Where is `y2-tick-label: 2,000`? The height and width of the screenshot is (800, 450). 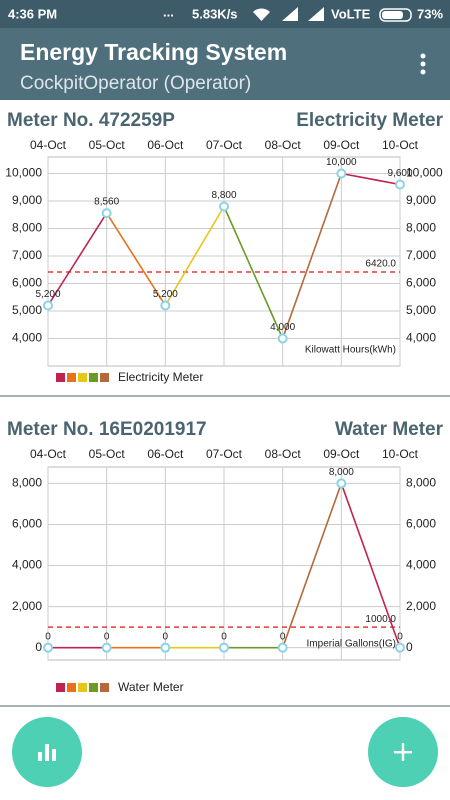
y2-tick-label: 2,000 is located at coordinates (421, 606).